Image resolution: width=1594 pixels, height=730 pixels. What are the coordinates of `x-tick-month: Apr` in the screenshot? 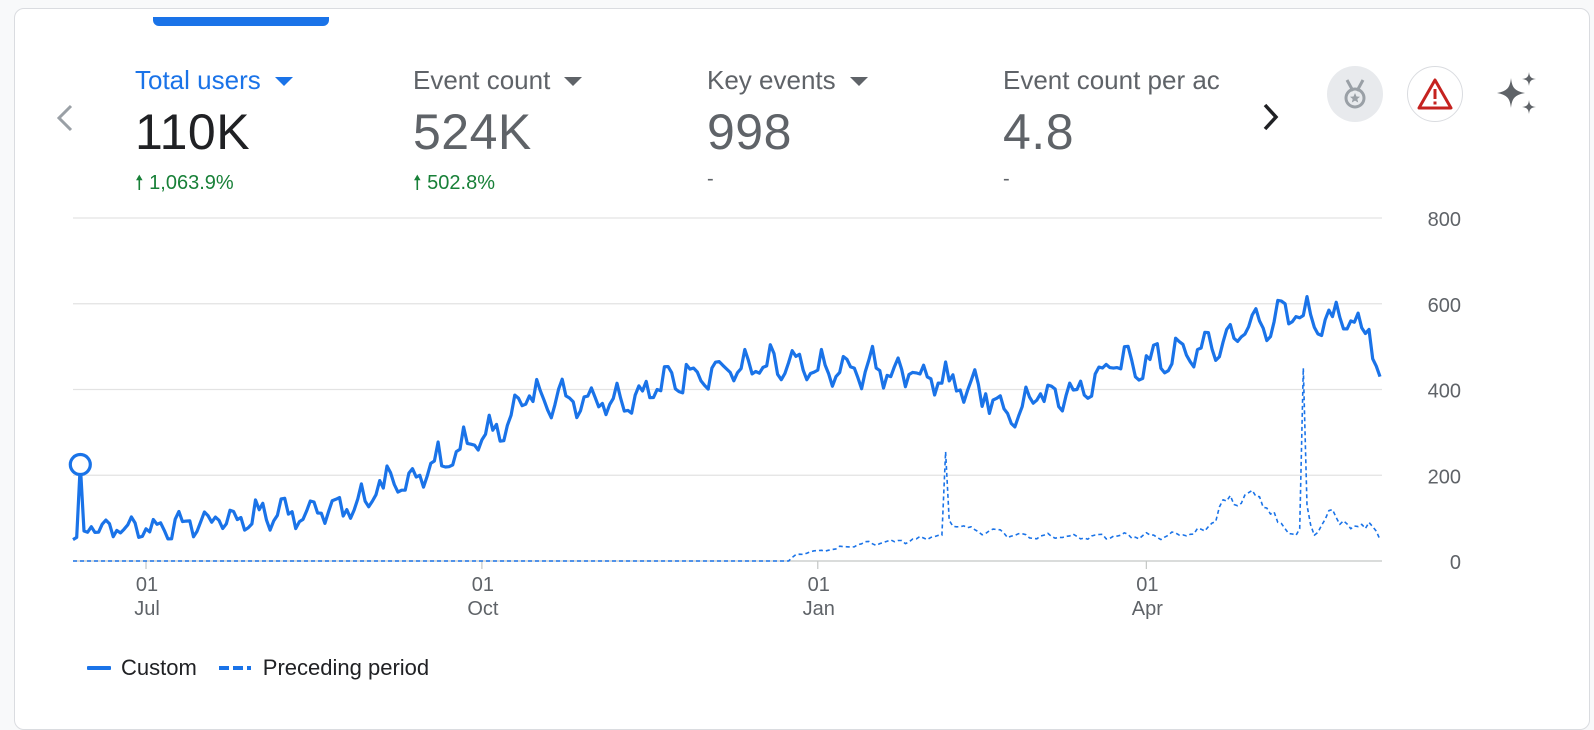 It's located at (1147, 609).